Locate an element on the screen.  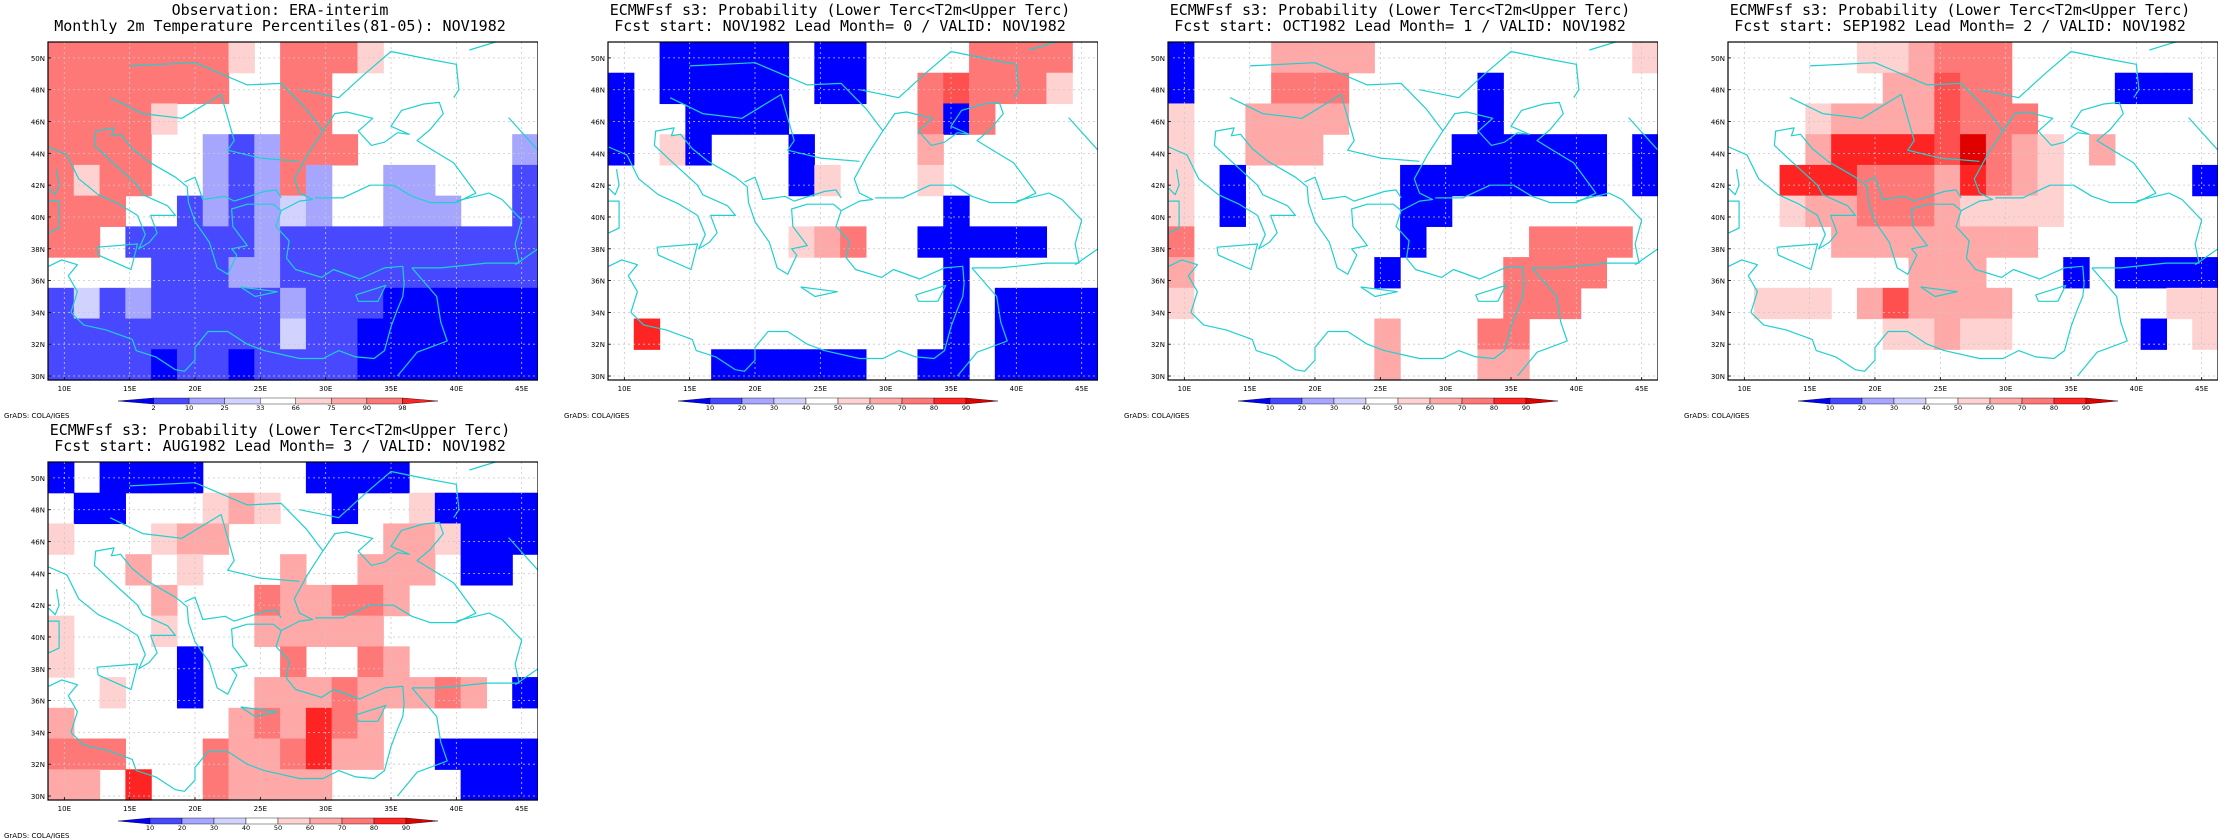
lon-tick-label: 45E is located at coordinates (2201, 389).